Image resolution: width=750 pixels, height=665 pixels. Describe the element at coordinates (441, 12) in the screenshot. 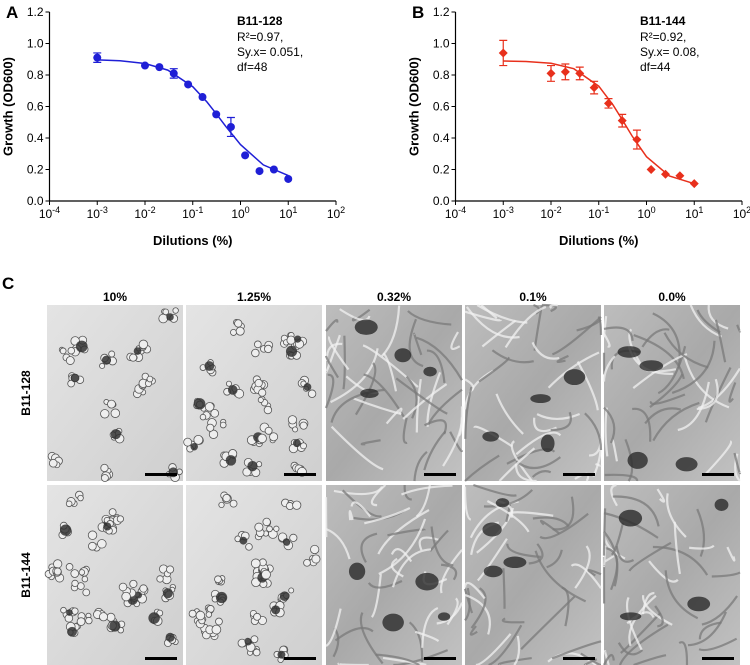

I see `y-tick-label: 1.2` at that location.